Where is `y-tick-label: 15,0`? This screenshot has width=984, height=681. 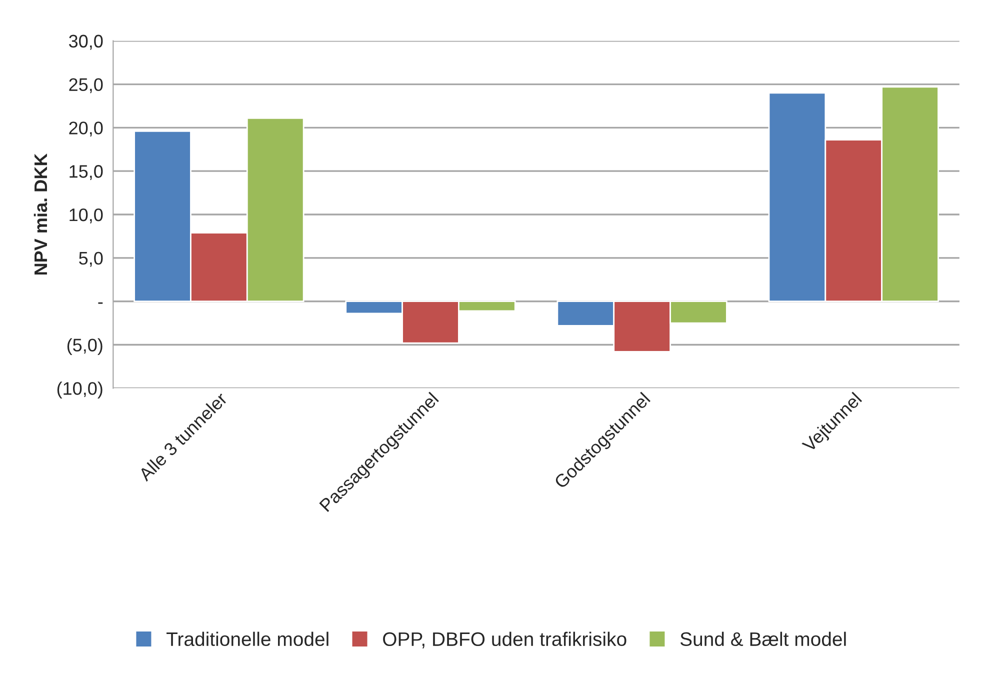 y-tick-label: 15,0 is located at coordinates (86, 172).